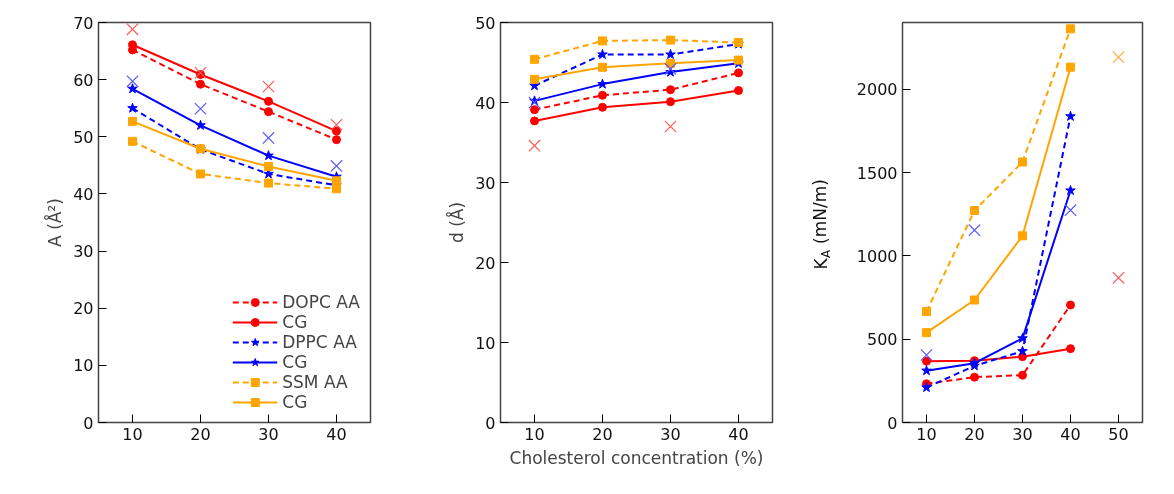  I want to click on y-axis-title: A (Å²), so click(55, 222).